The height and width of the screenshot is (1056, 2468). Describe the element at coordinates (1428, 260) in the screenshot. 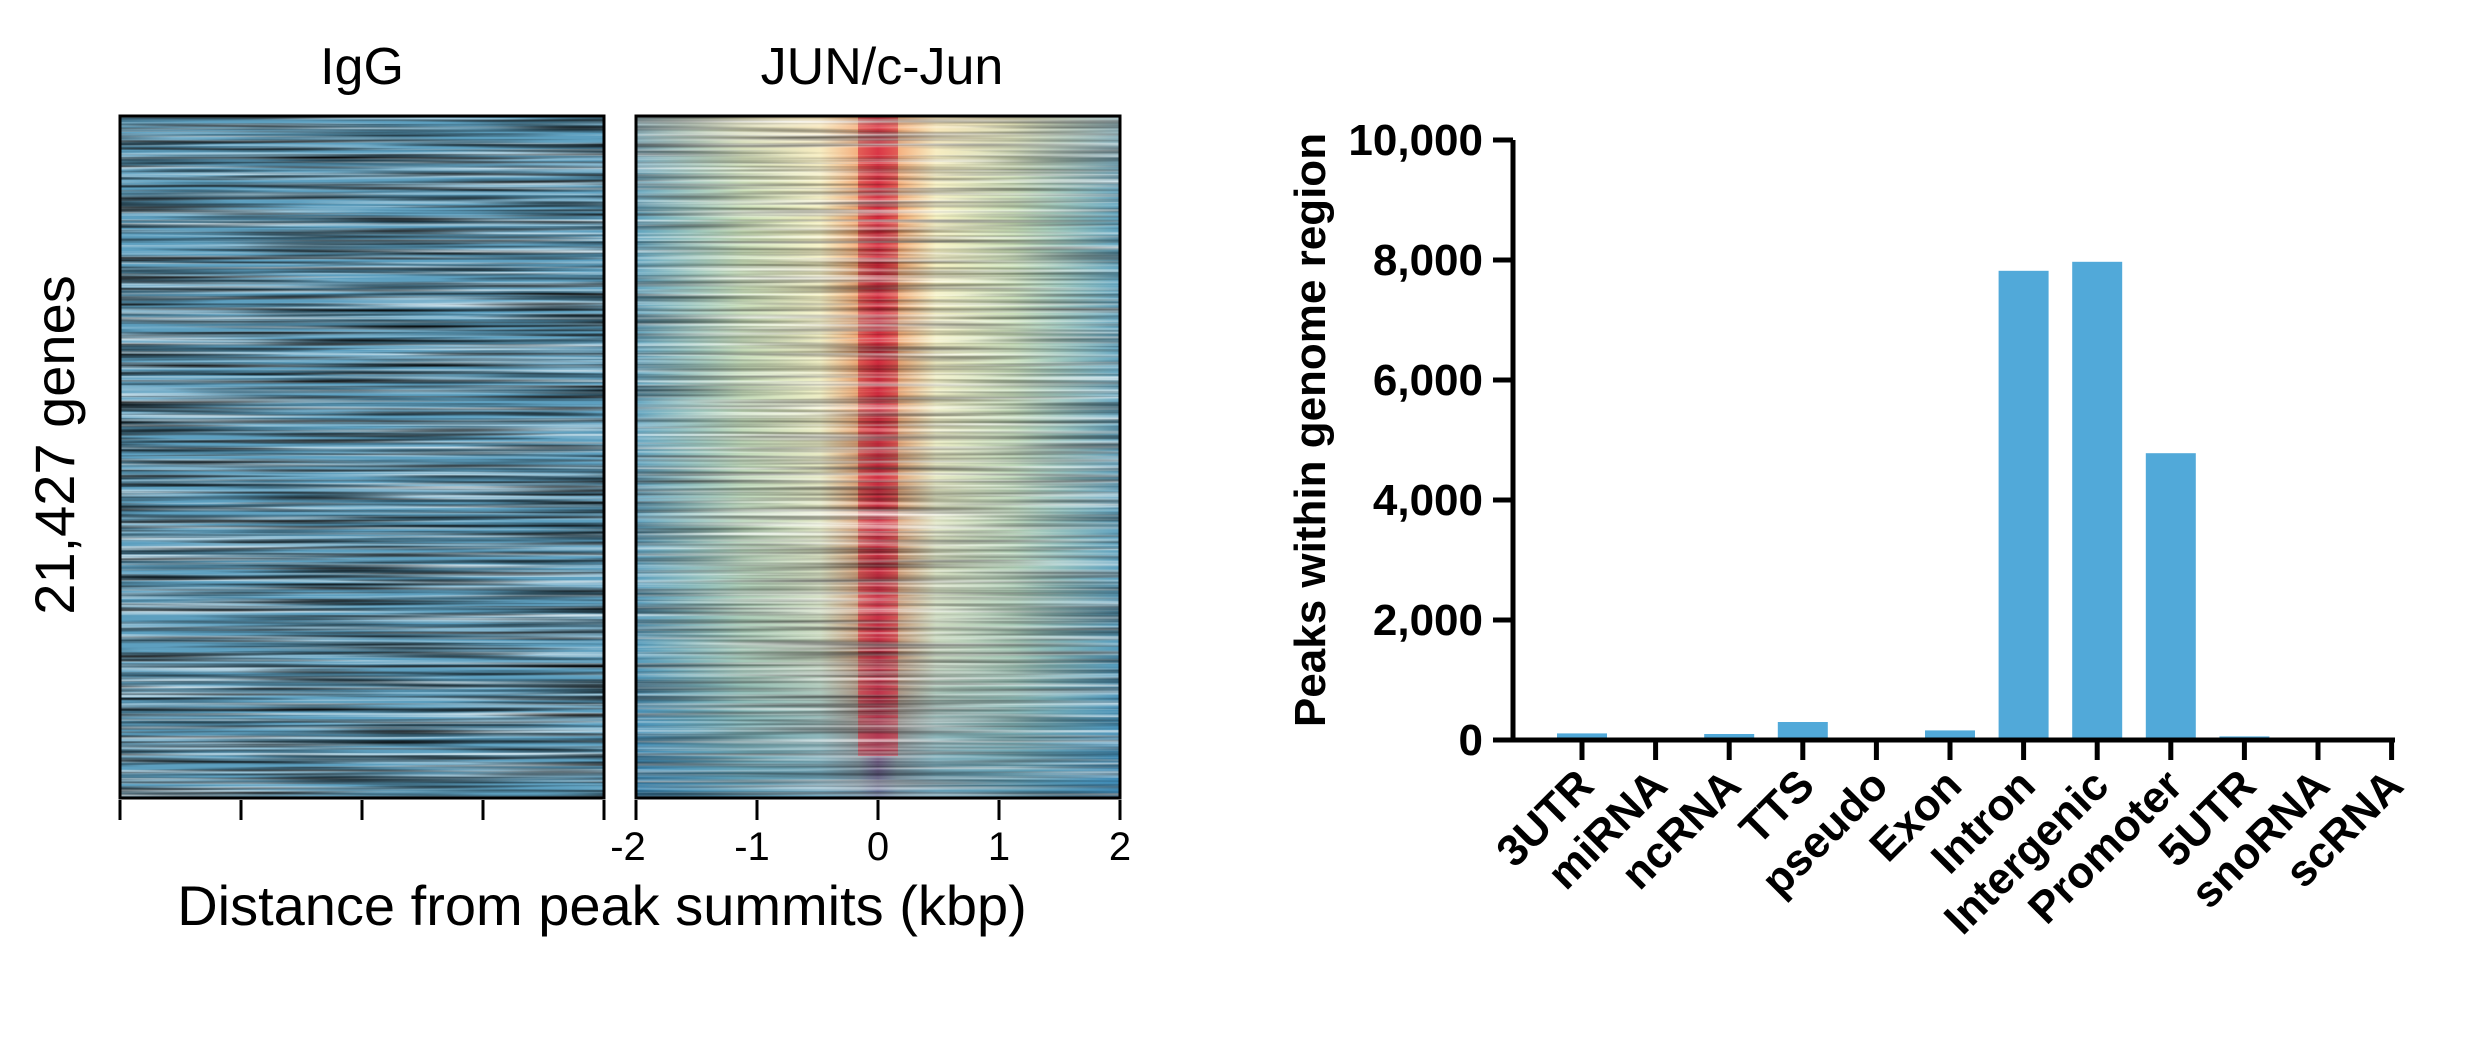

I see `bar-chart-ytick-label: 8,000` at that location.